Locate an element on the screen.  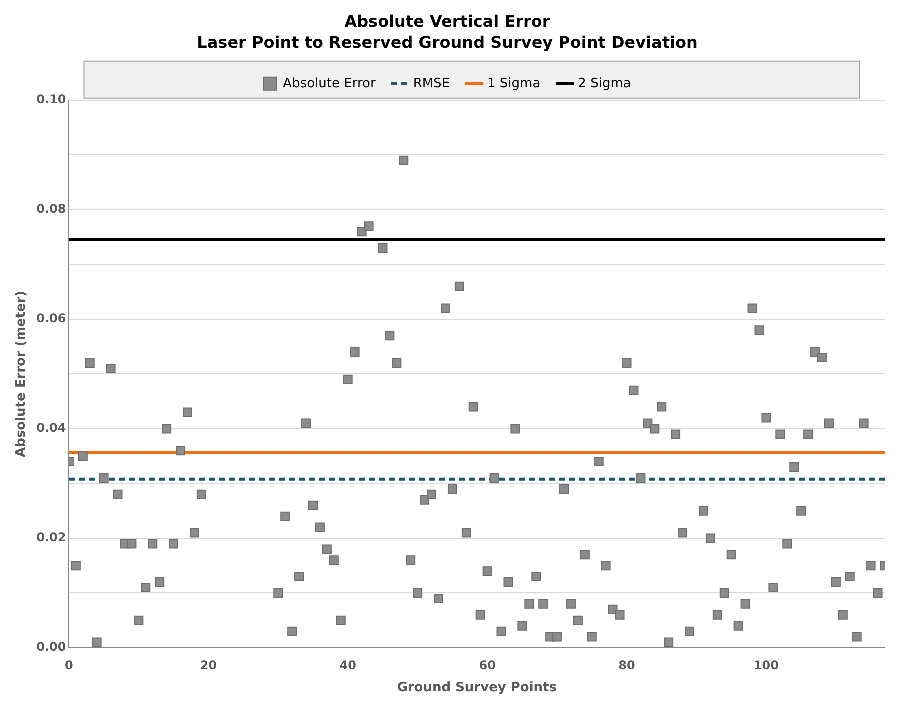
x-axis-title: Ground Survey Points is located at coordinates (477, 688).